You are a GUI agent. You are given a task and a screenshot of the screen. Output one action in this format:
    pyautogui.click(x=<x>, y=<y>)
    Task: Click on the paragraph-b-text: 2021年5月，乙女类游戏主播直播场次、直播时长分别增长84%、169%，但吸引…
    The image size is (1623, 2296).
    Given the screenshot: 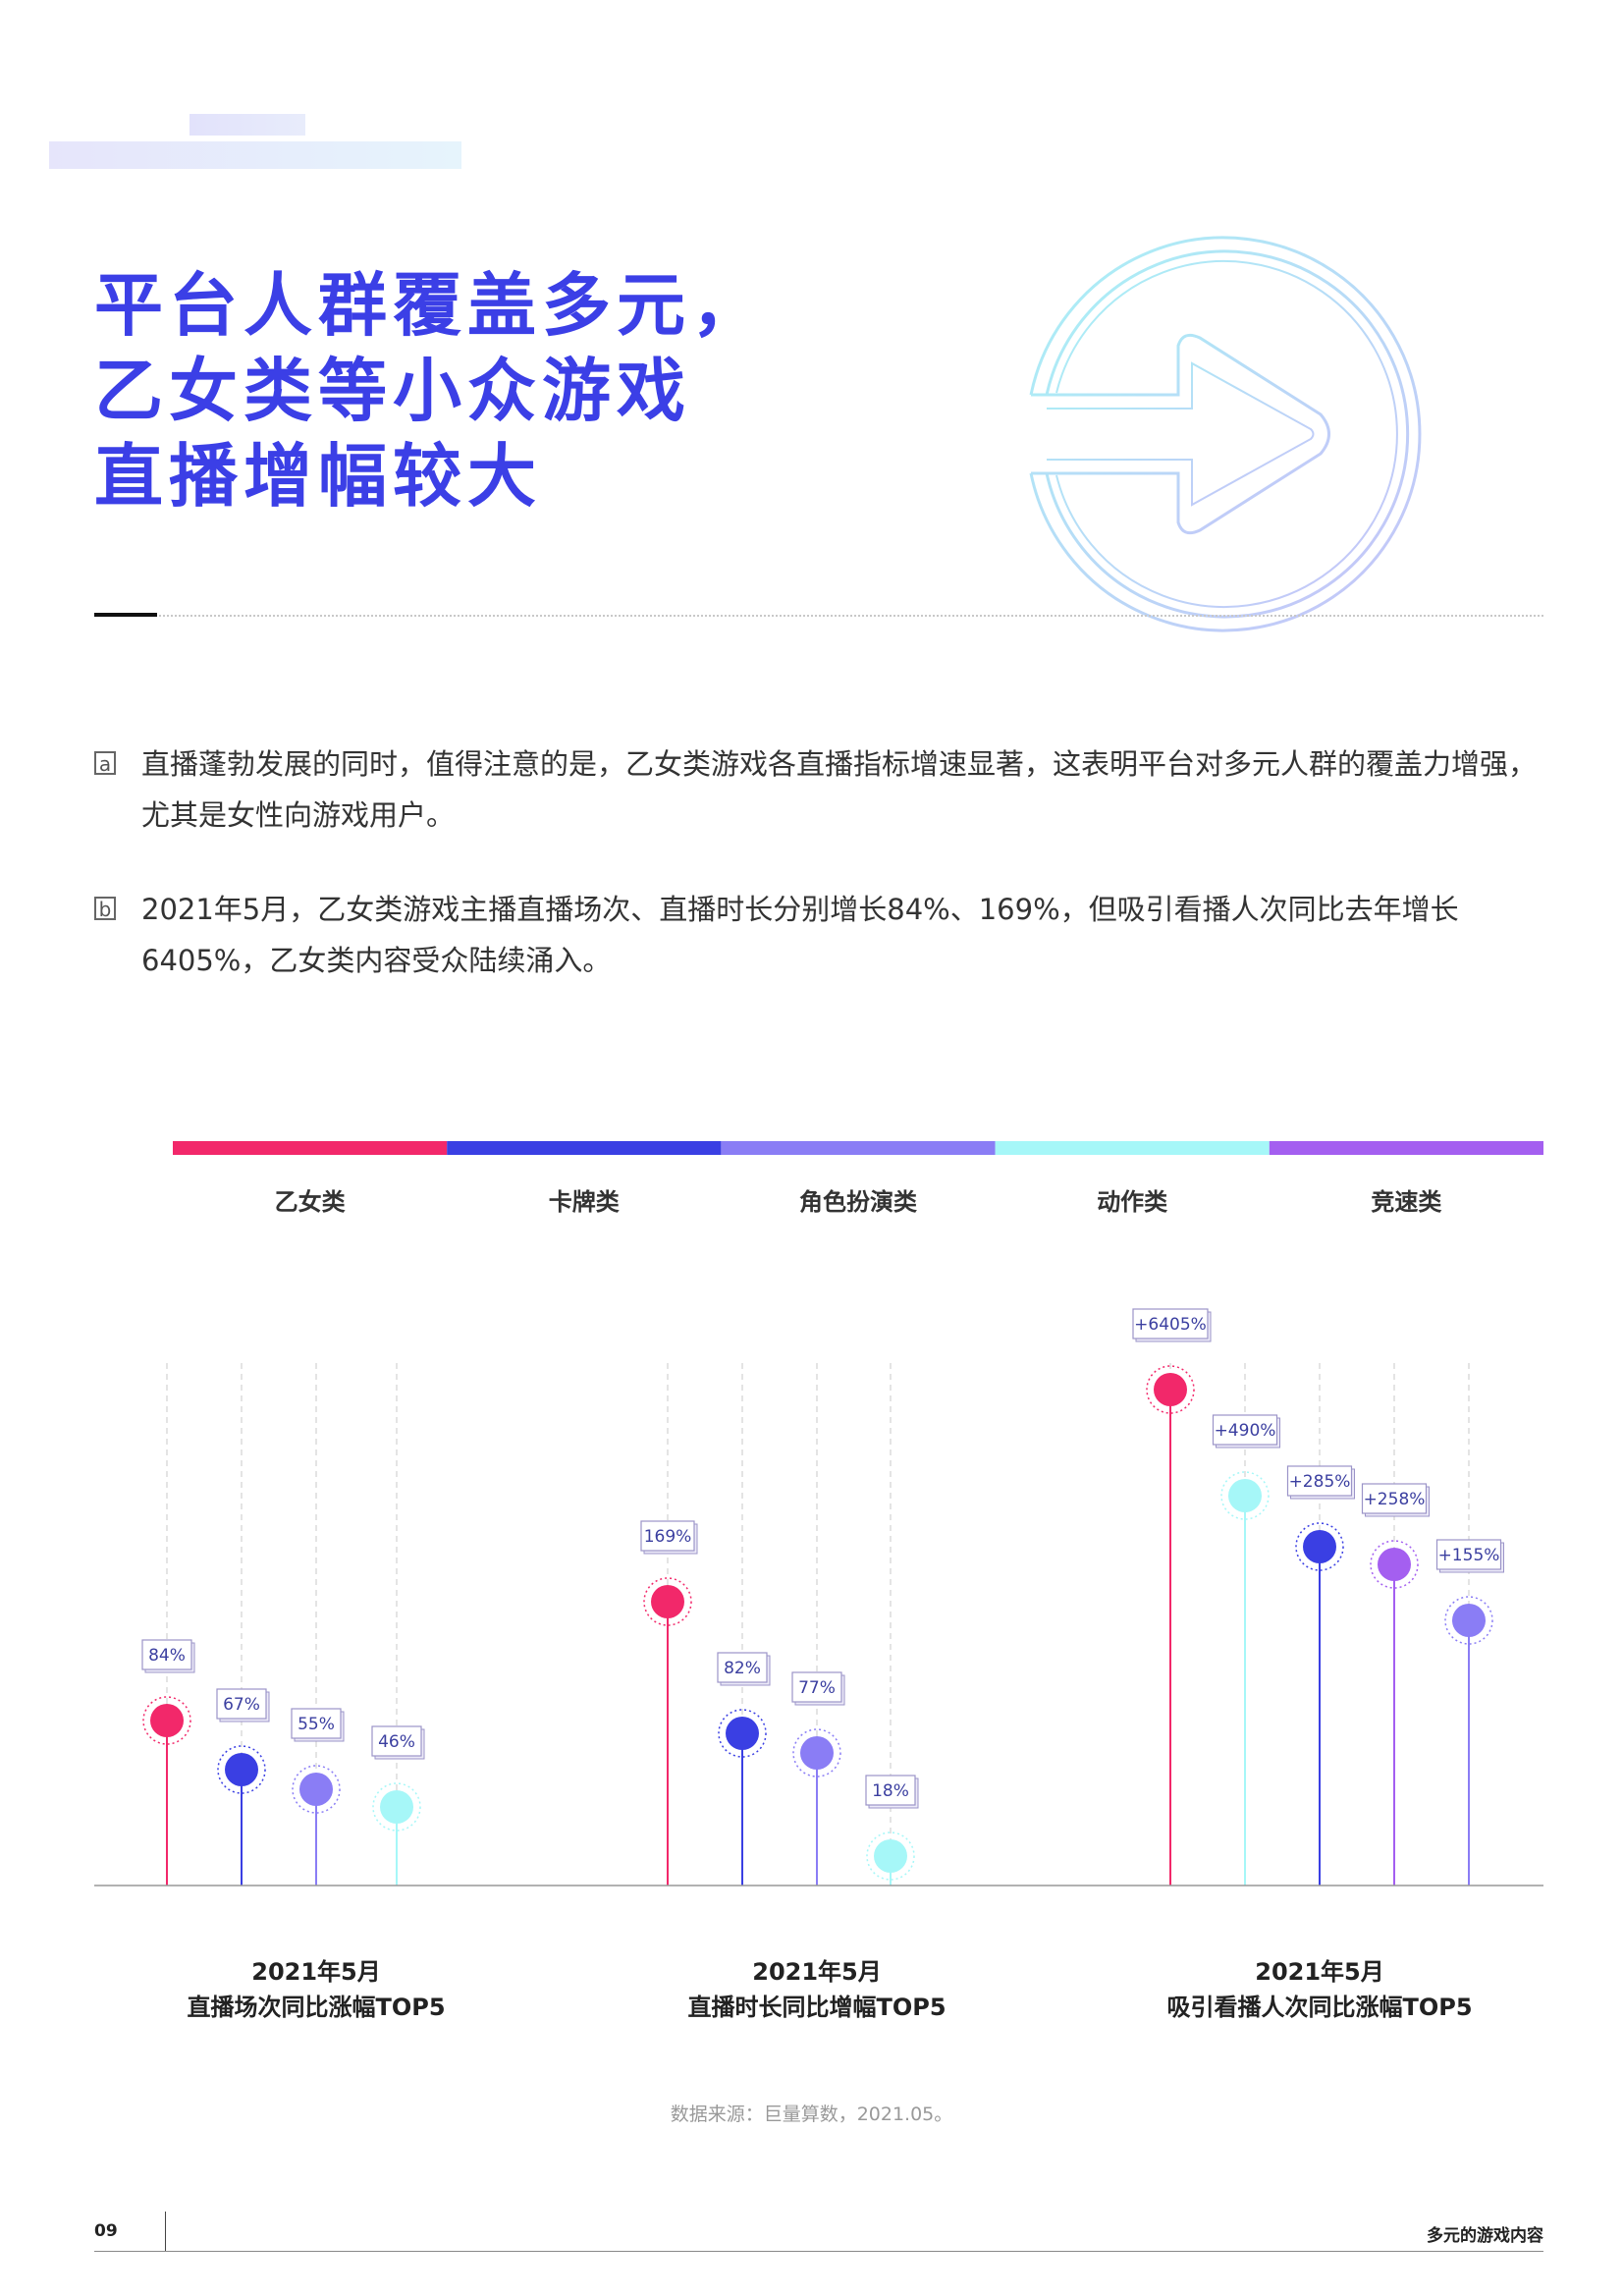 What is the action you would take?
    pyautogui.click(x=800, y=935)
    